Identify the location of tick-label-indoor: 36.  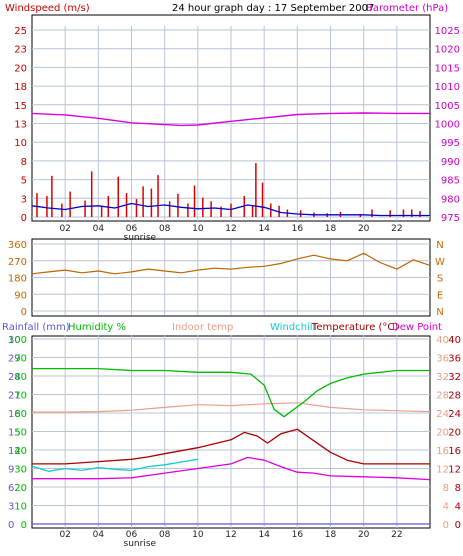
(442, 359).